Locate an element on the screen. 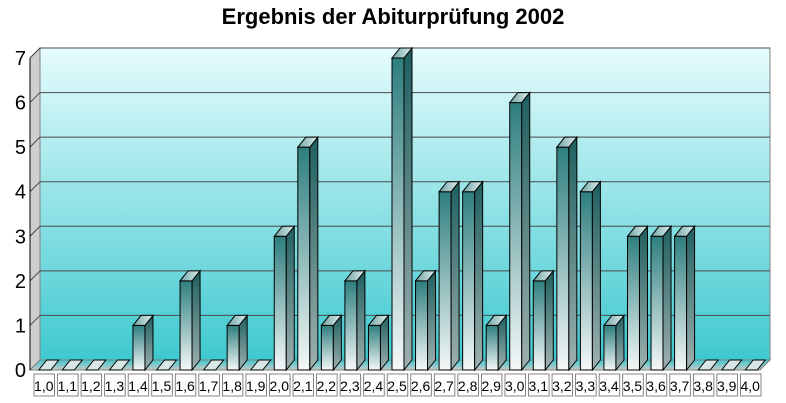  x-tick-label: 1,7 is located at coordinates (209, 386).